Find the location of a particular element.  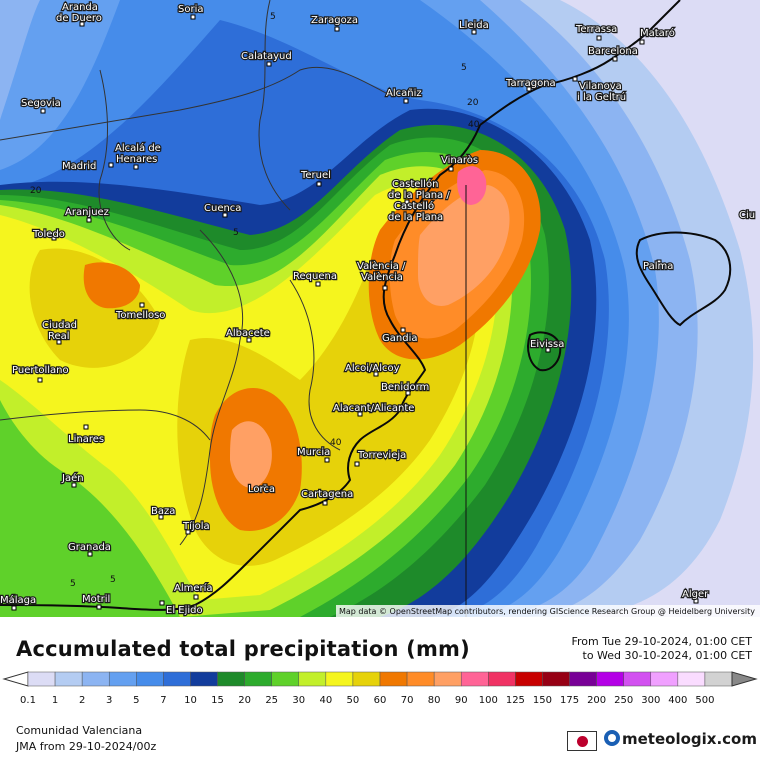

city-label: i la Geltrú is located at coordinates (601, 97).